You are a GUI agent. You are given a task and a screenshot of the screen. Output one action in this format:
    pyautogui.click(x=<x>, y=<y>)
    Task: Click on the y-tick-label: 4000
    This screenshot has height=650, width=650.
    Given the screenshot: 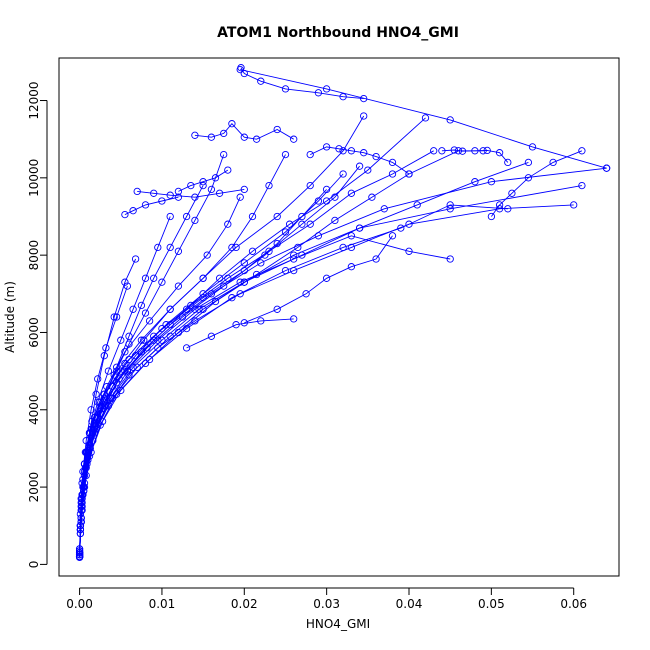 What is the action you would take?
    pyautogui.click(x=34, y=410)
    